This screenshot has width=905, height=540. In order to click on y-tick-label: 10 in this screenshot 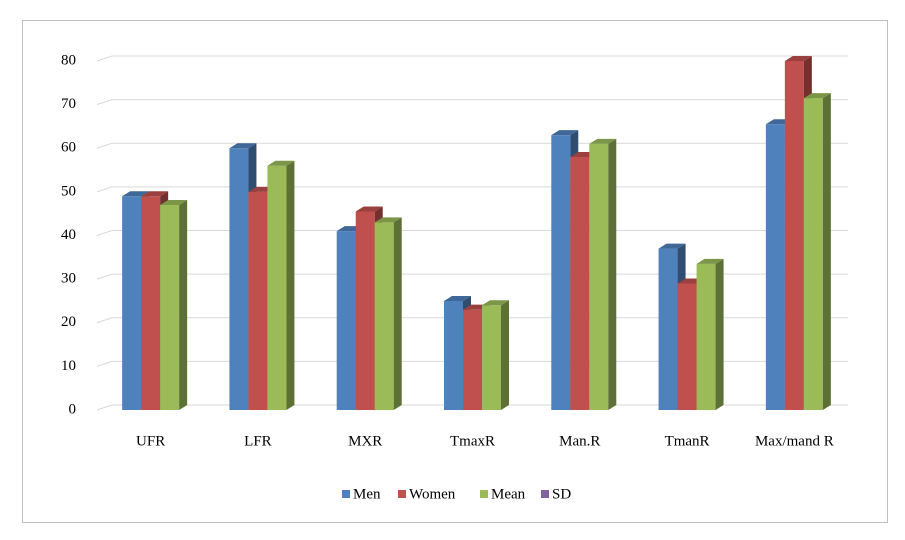, I will do `click(68, 366)`.